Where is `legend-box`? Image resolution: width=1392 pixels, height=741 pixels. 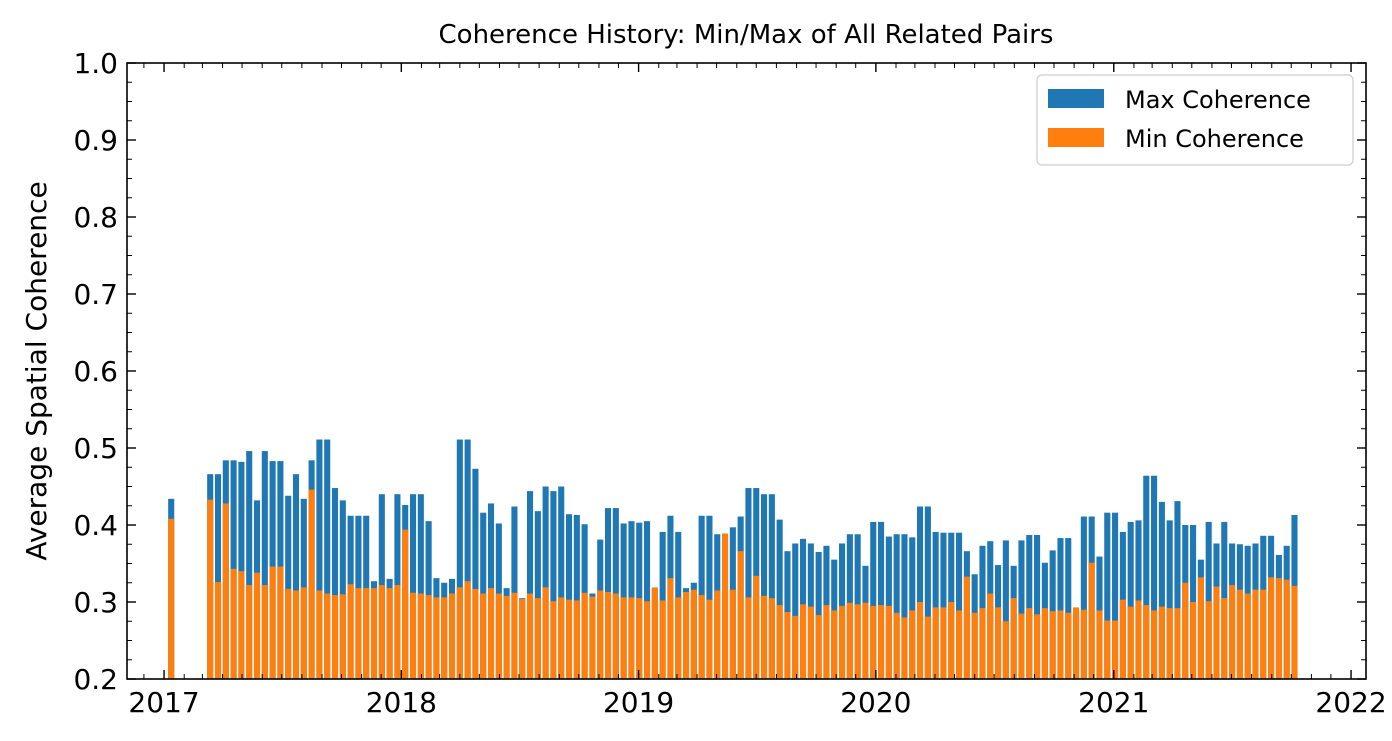 legend-box is located at coordinates (1195, 120).